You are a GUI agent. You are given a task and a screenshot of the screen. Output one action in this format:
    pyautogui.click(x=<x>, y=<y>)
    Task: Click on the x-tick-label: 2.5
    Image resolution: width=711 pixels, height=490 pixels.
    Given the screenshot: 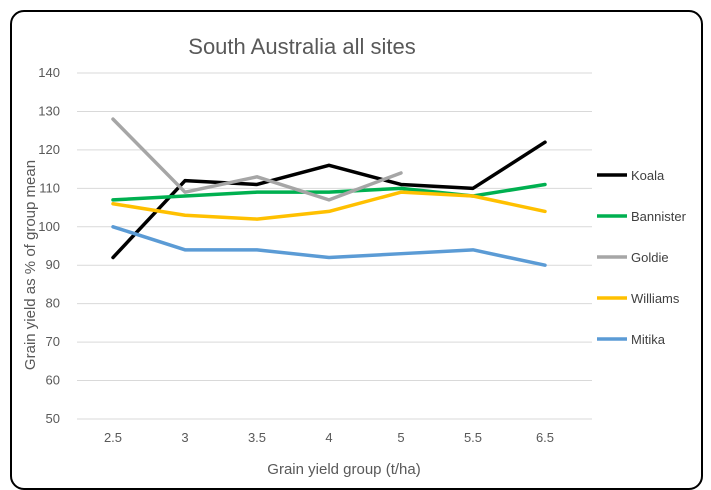 What is the action you would take?
    pyautogui.click(x=113, y=437)
    